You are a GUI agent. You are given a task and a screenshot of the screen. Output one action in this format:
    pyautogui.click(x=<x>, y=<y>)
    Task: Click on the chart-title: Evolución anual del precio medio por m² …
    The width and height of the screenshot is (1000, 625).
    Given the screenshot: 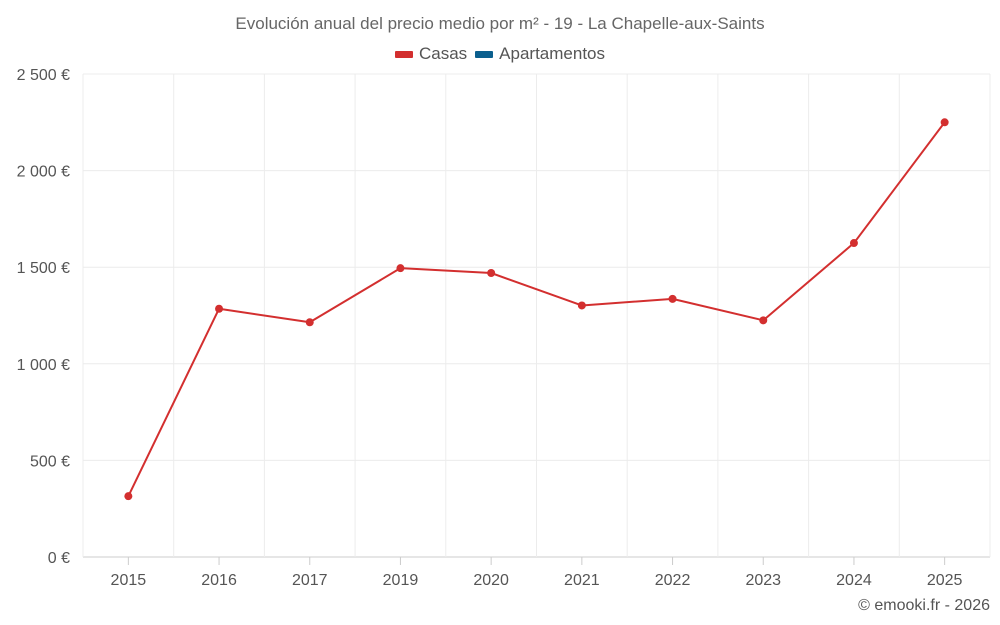 What is the action you would take?
    pyautogui.click(x=500, y=23)
    